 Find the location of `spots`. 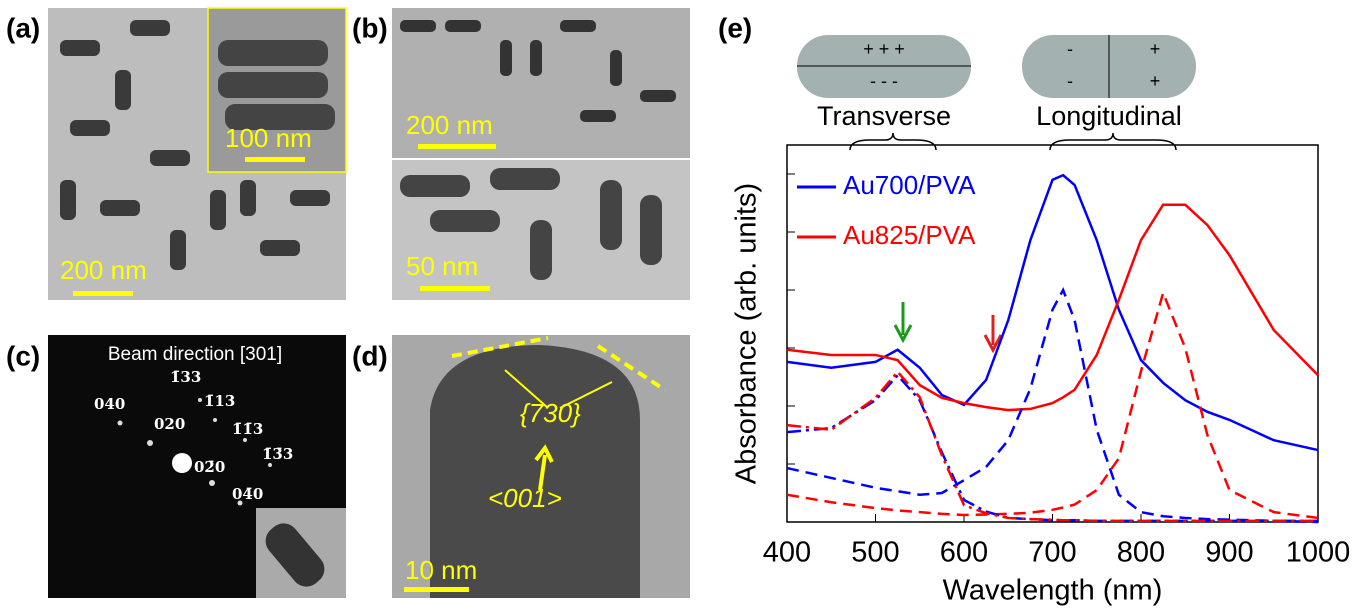

spots is located at coordinates (194, 452).